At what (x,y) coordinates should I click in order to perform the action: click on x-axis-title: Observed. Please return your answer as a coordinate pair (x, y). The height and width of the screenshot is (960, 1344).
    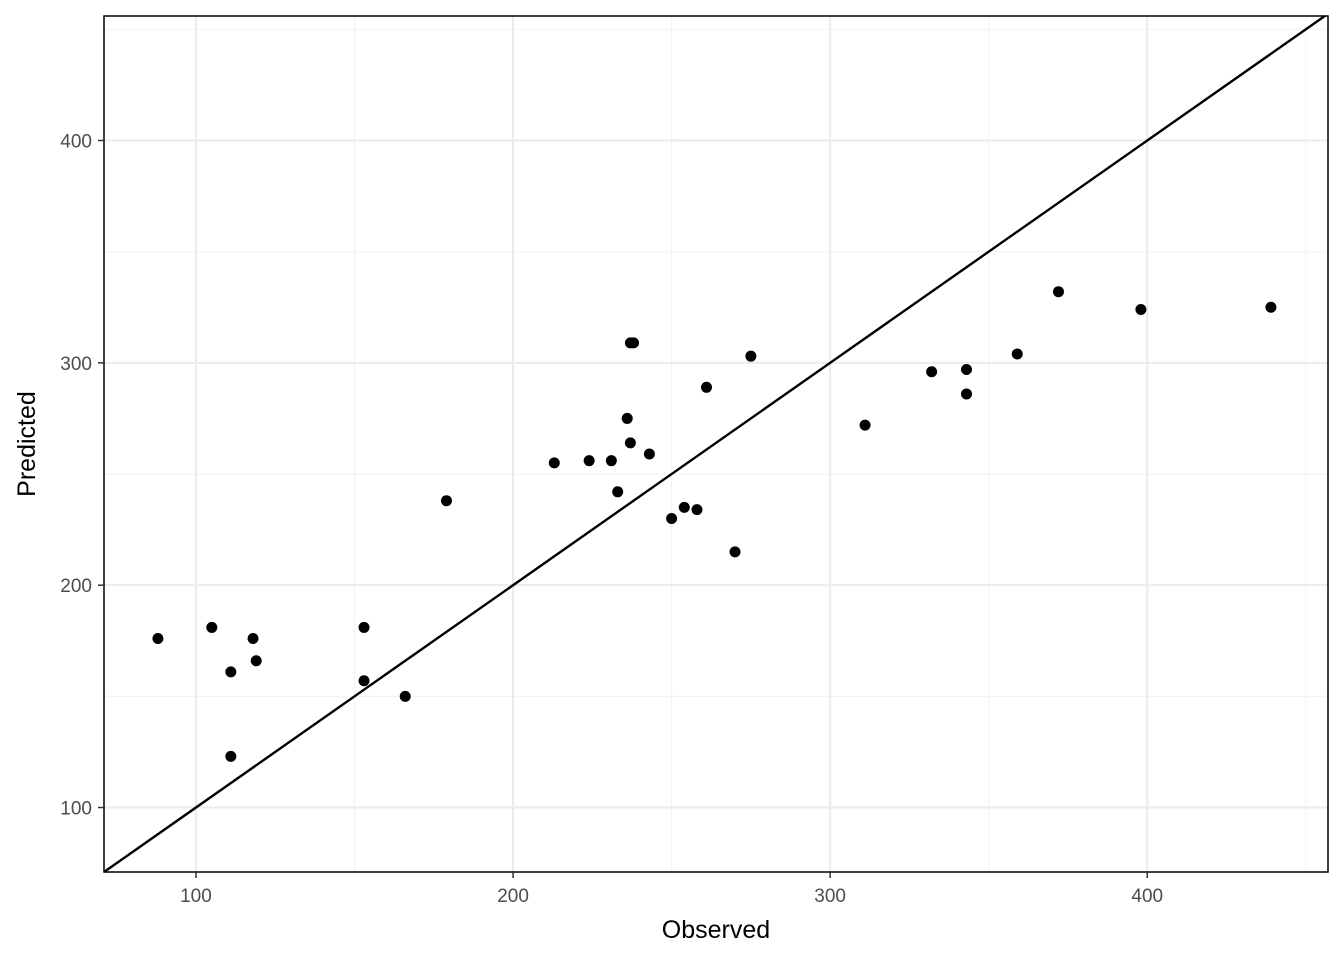
    Looking at the image, I should click on (716, 930).